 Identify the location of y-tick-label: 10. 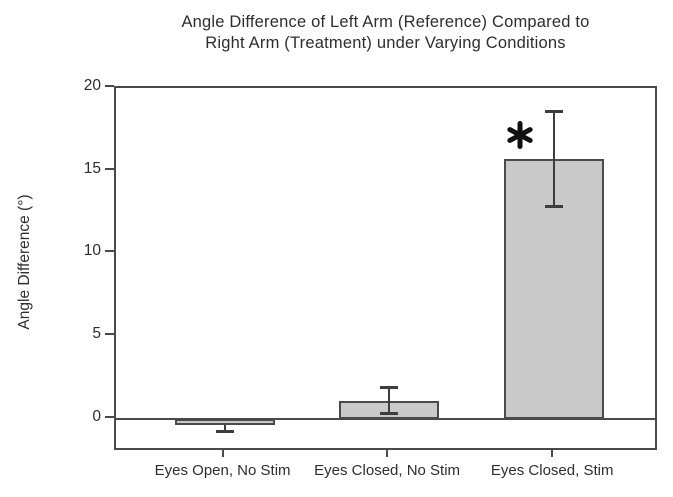
(92, 251).